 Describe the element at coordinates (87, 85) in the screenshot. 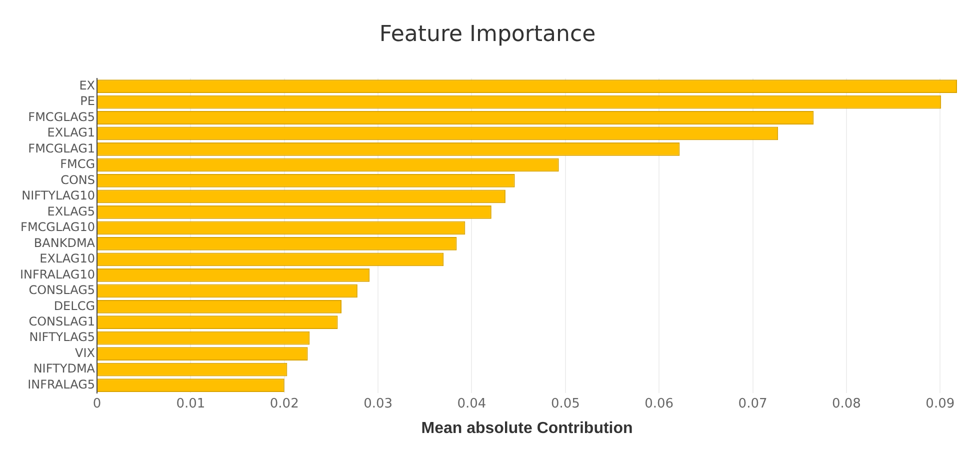

I see `y-tick-label: EX` at that location.